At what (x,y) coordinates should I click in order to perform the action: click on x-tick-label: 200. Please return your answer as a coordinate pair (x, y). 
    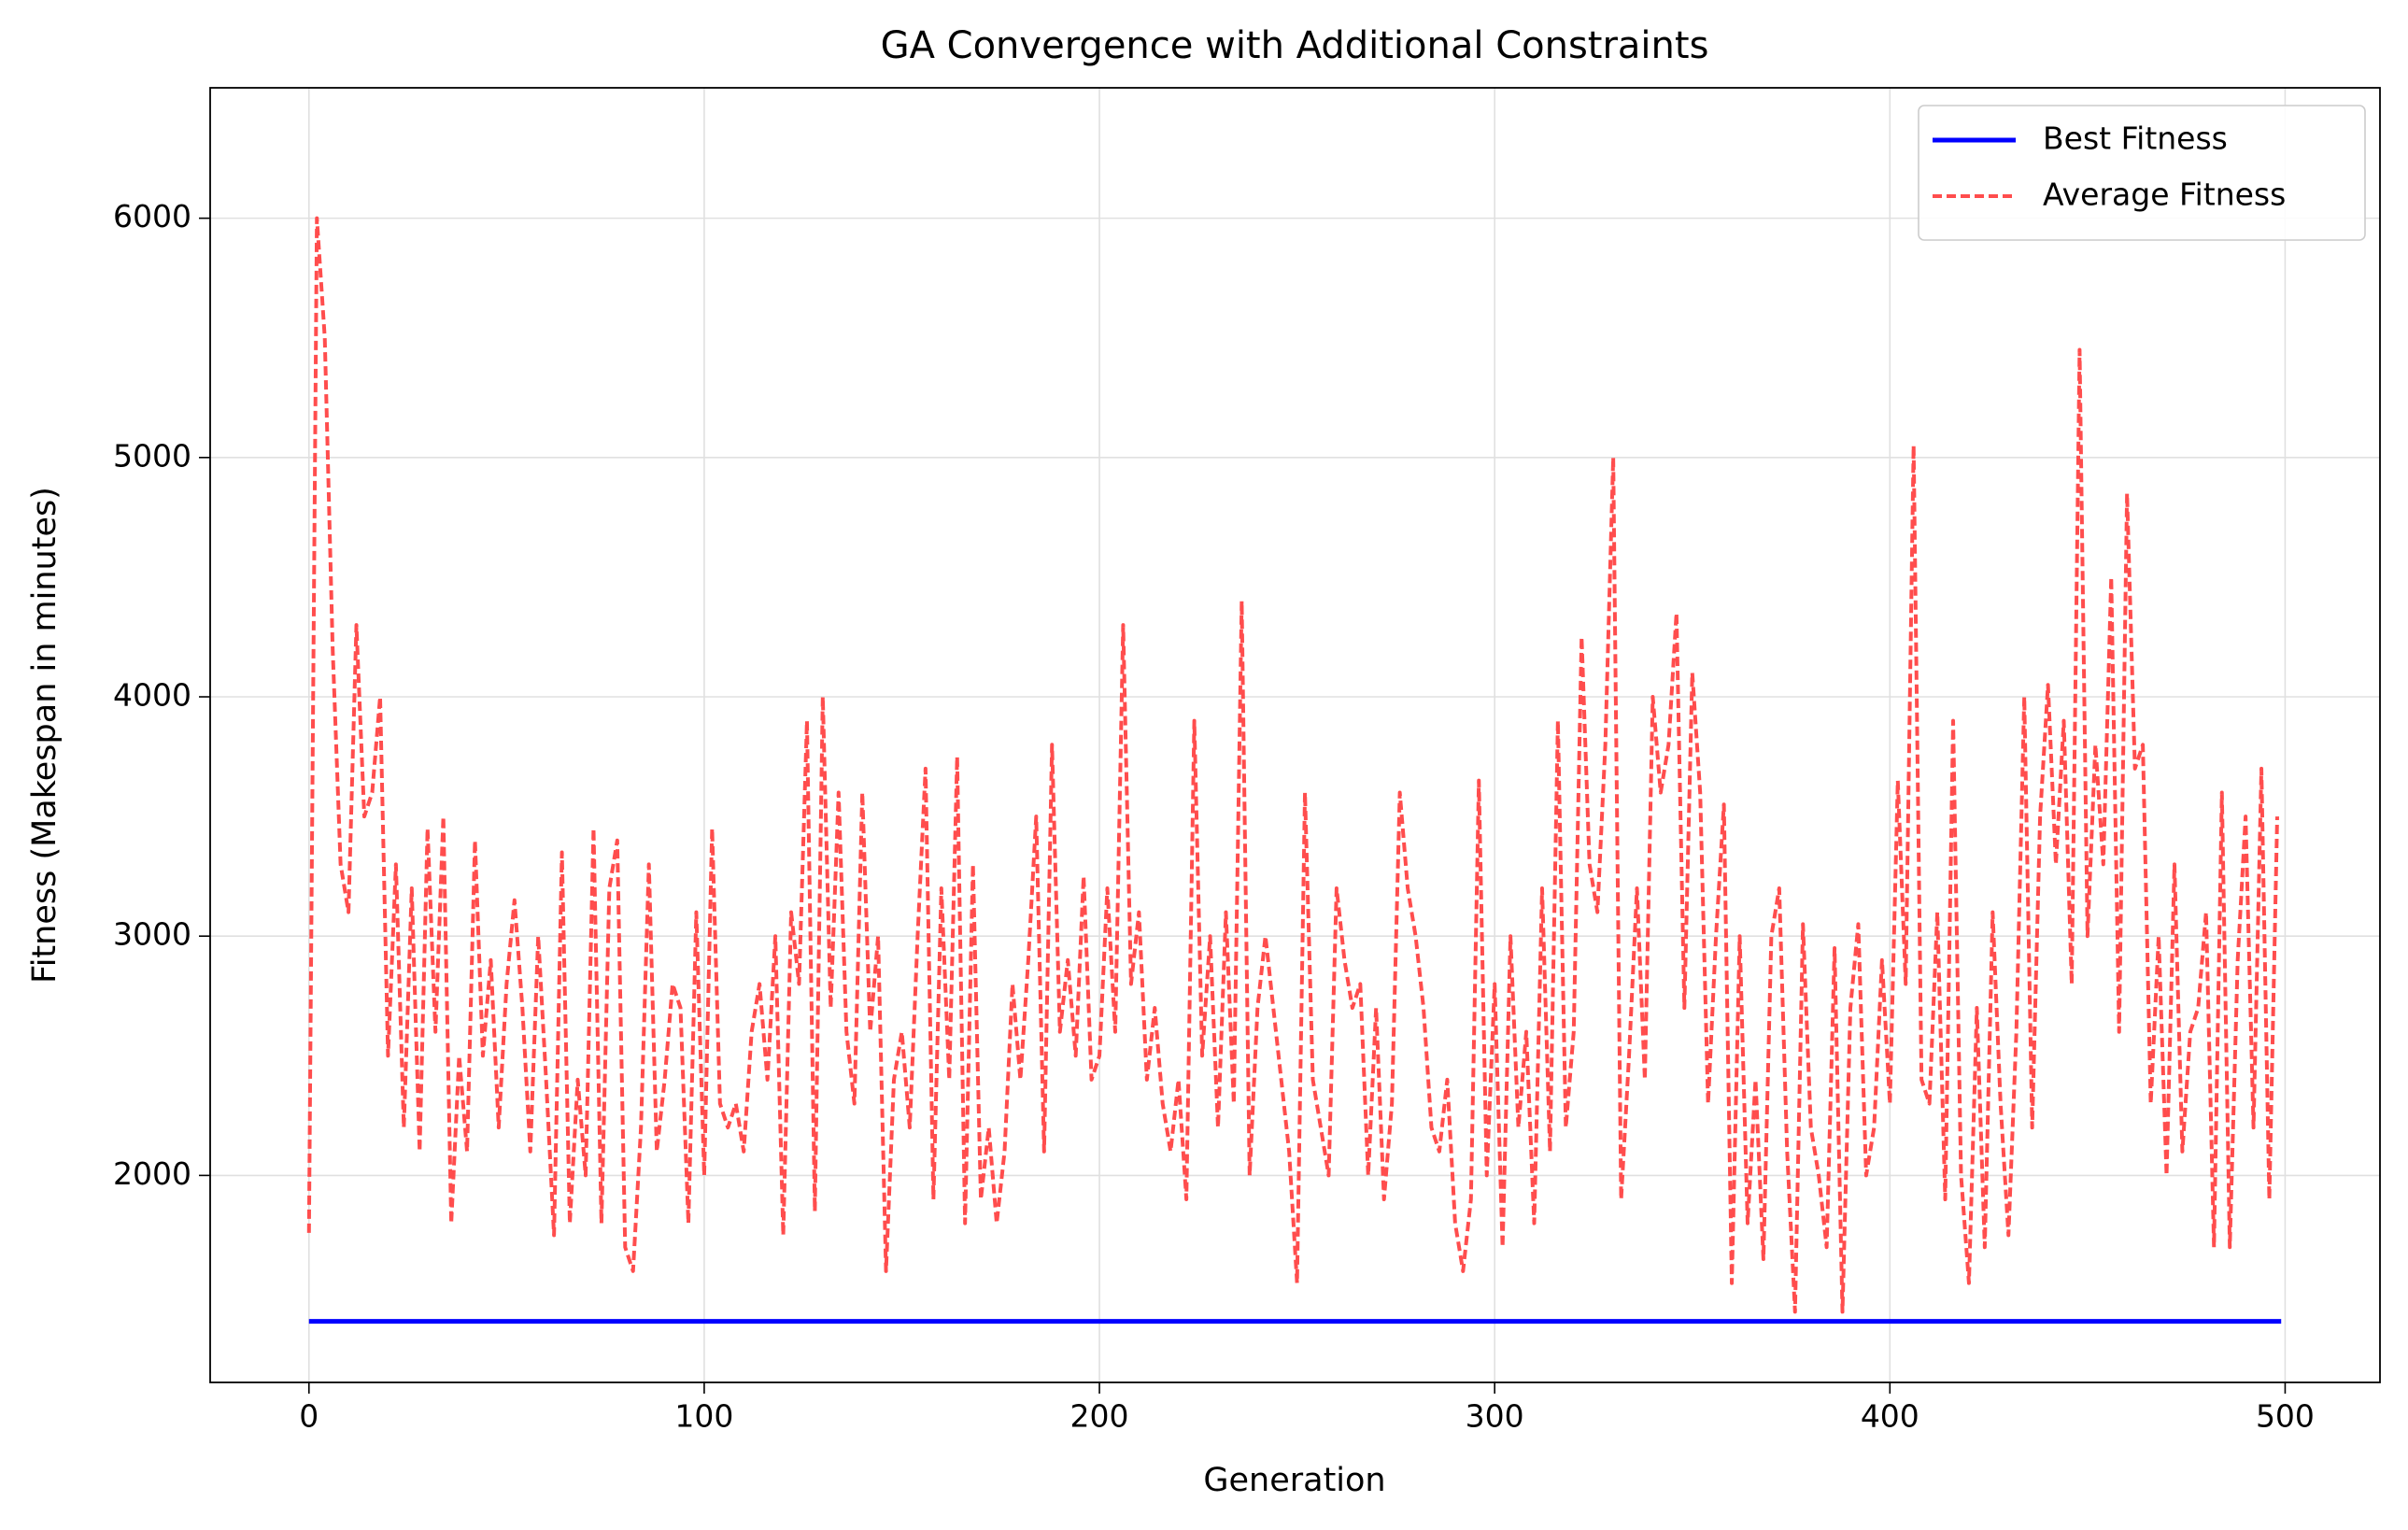
    Looking at the image, I should click on (1099, 1416).